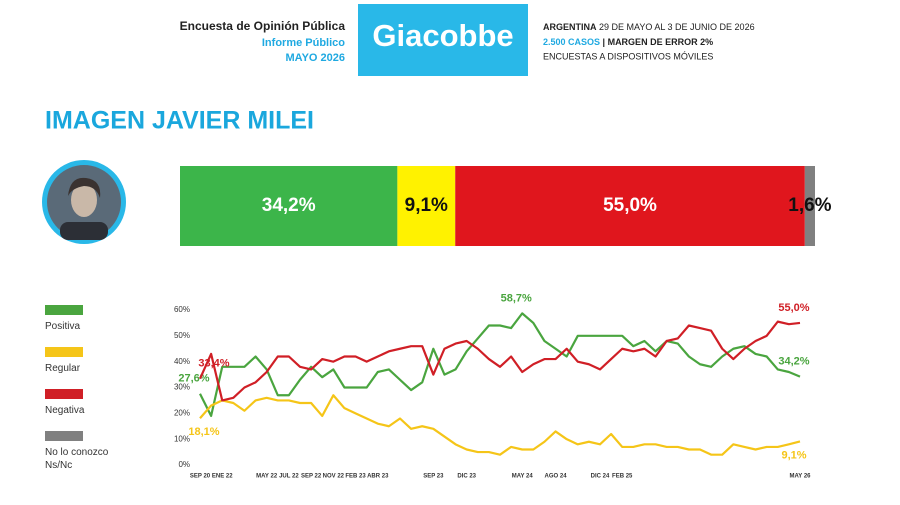 The width and height of the screenshot is (900, 505). What do you see at coordinates (523, 477) in the screenshot?
I see `x-tick-label: MAY 24` at bounding box center [523, 477].